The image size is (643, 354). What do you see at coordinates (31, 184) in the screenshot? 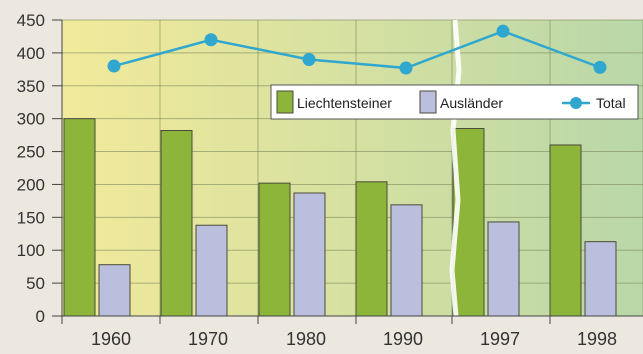
I see `y-tick-label-200: 200` at bounding box center [31, 184].